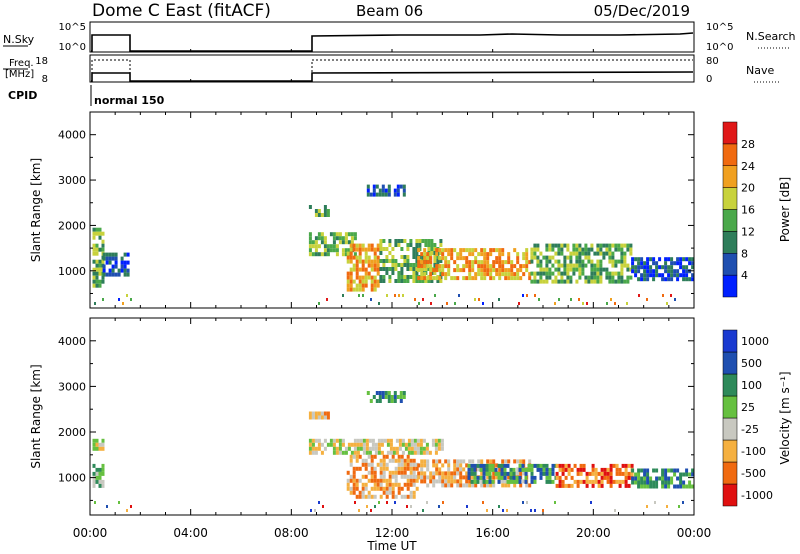 The width and height of the screenshot is (800, 554). Describe the element at coordinates (19, 39) in the screenshot. I see `nsky-label: N.Sky` at that location.